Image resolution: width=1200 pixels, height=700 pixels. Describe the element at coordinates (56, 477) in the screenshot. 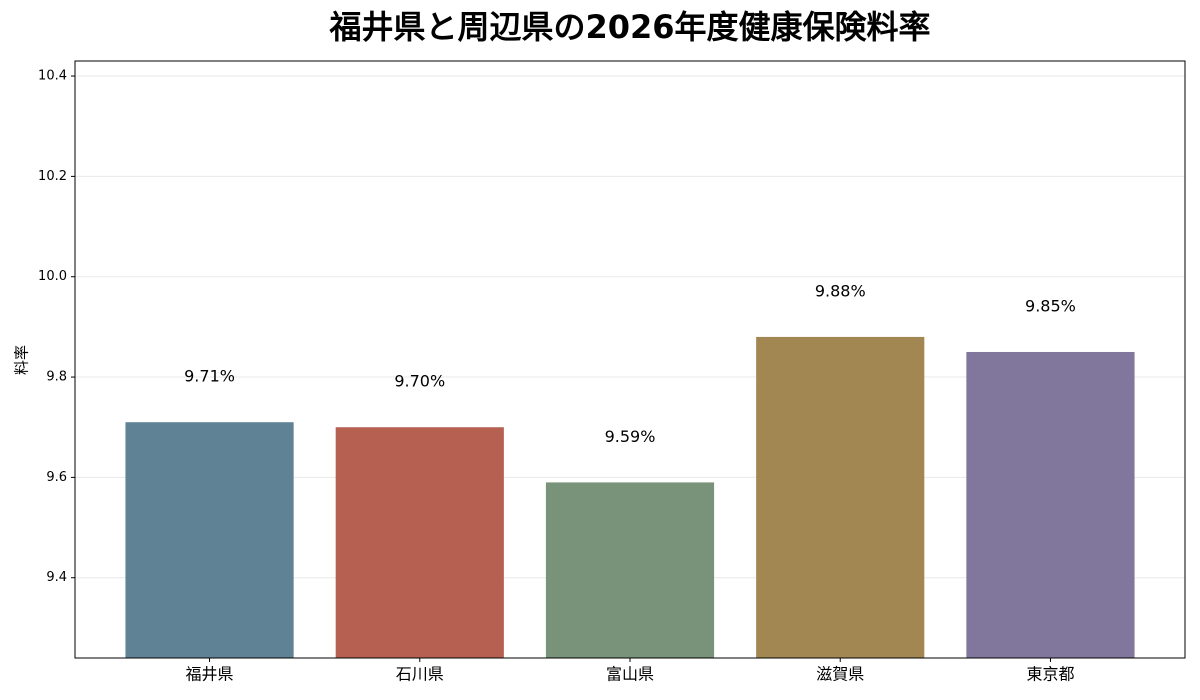

I see `y-tick-label: 9.6` at that location.